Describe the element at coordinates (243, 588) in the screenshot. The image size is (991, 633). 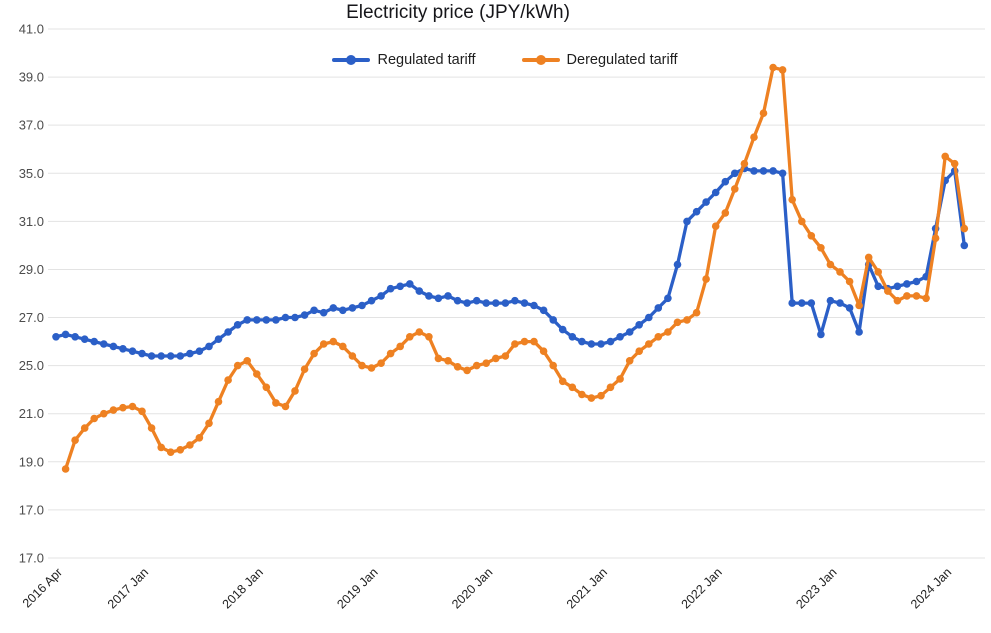
I see `x-tick-label: 2018 Jan` at that location.